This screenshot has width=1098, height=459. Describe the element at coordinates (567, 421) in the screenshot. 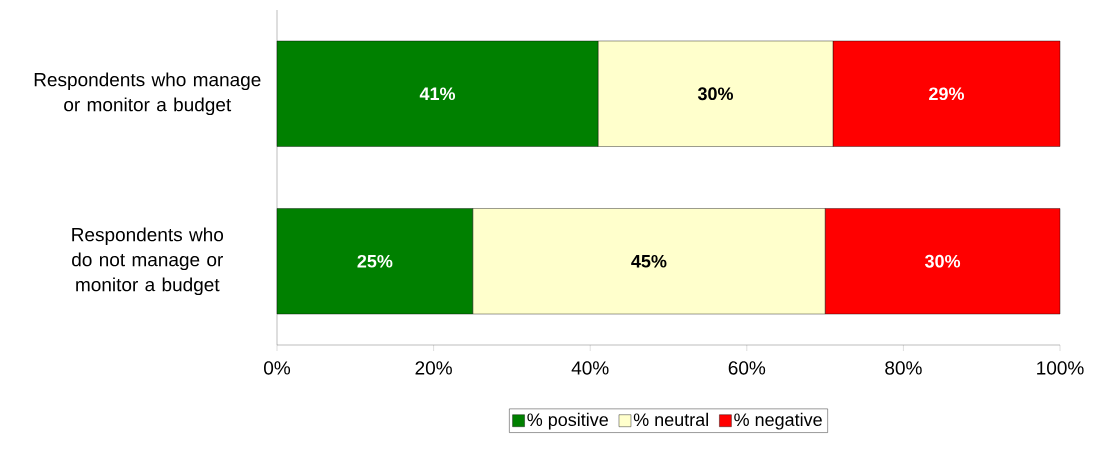

I see `legend-label: % positive` at that location.